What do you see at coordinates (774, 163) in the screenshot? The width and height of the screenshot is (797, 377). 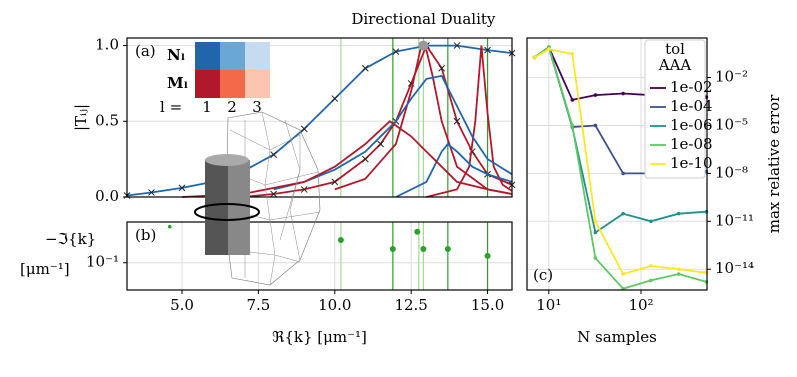 I see `y-axis-label: max relative error` at bounding box center [774, 163].